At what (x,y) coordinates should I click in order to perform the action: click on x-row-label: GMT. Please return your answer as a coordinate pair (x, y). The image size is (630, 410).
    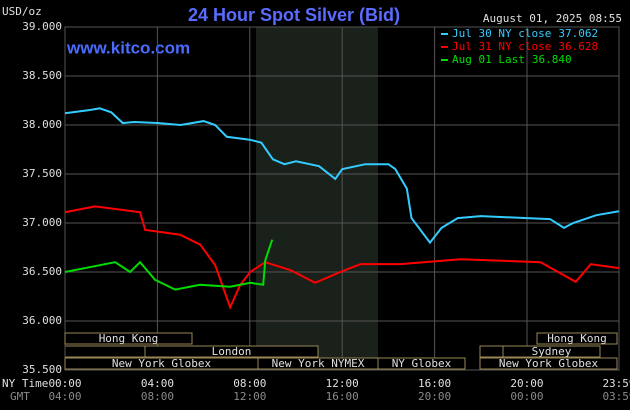
    Looking at the image, I should click on (20, 396).